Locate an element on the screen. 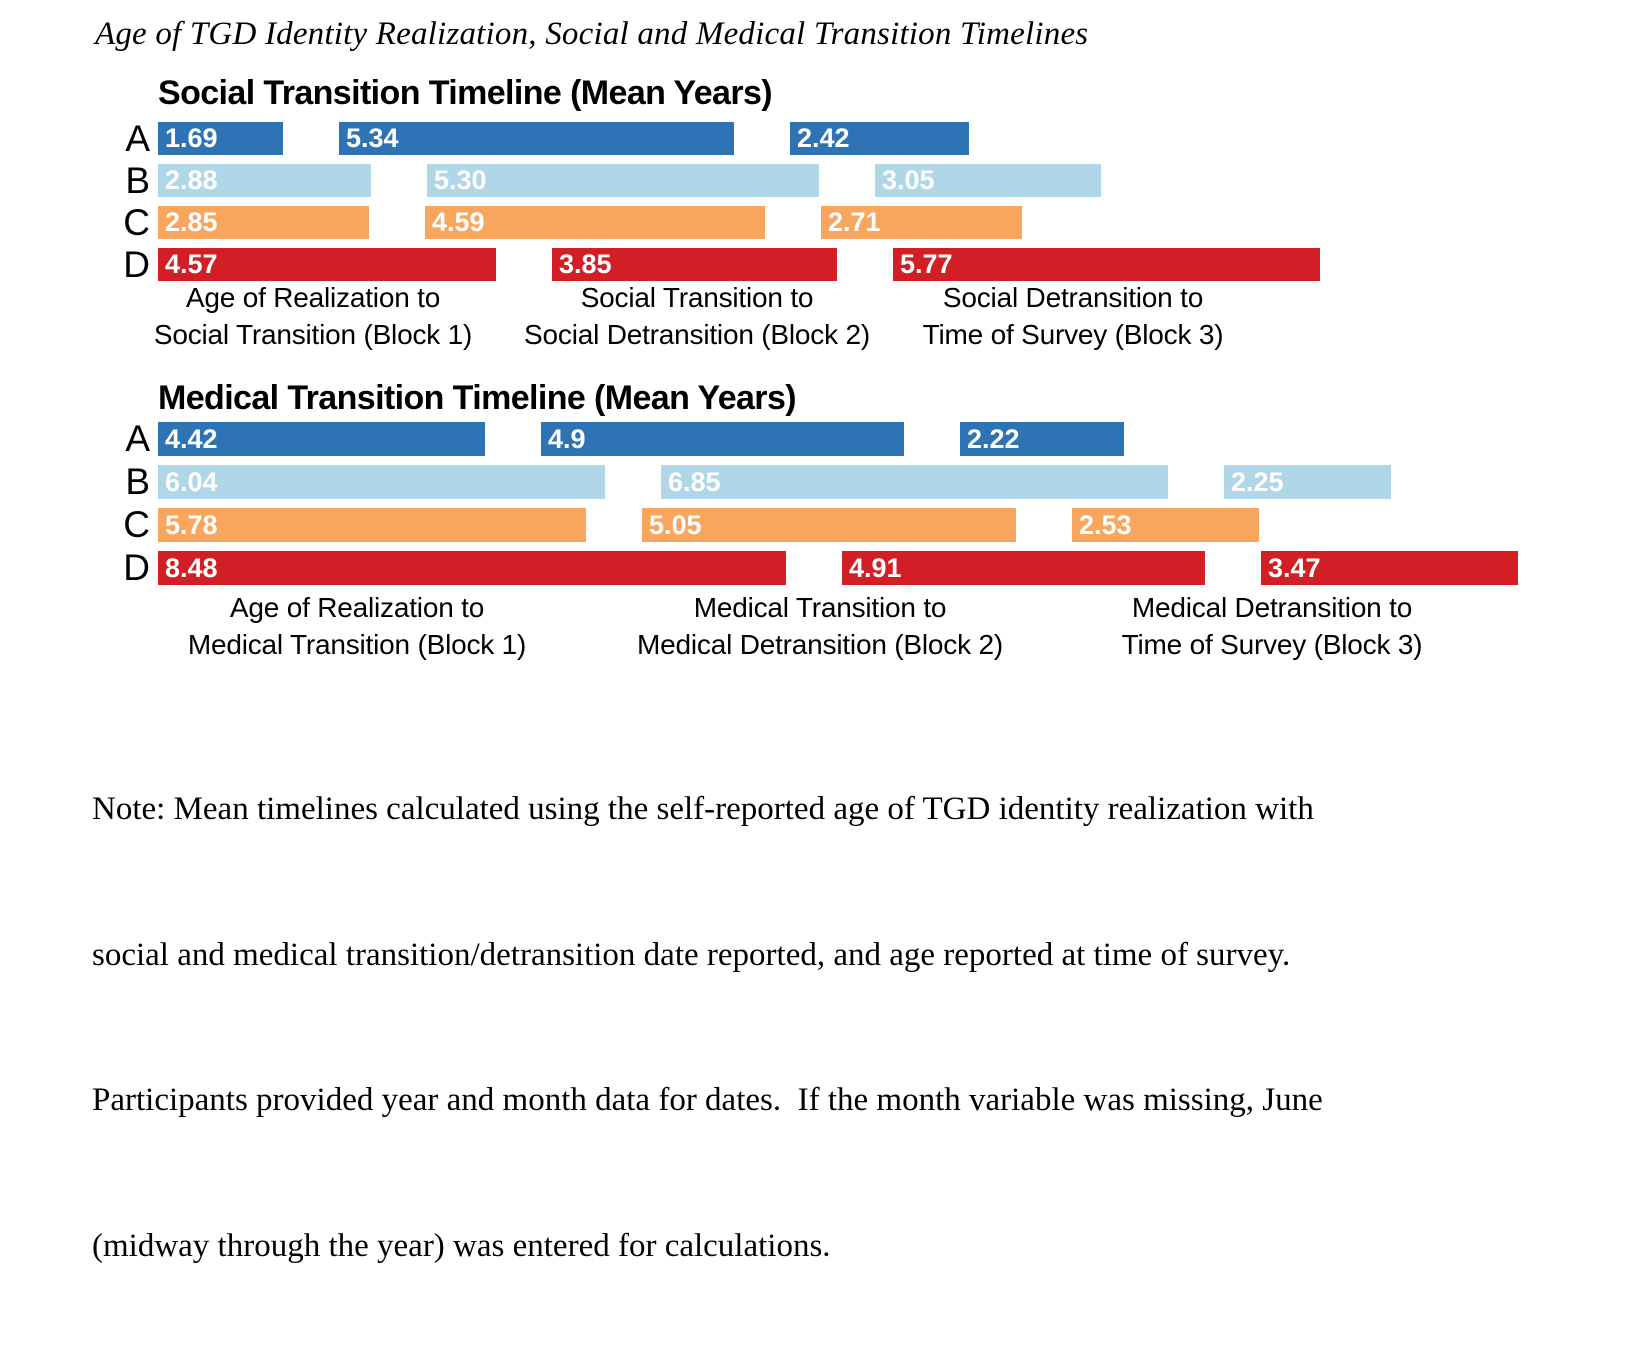 Image resolution: width=1646 pixels, height=1367 pixels. bar-segment: 5.78 is located at coordinates (372, 525).